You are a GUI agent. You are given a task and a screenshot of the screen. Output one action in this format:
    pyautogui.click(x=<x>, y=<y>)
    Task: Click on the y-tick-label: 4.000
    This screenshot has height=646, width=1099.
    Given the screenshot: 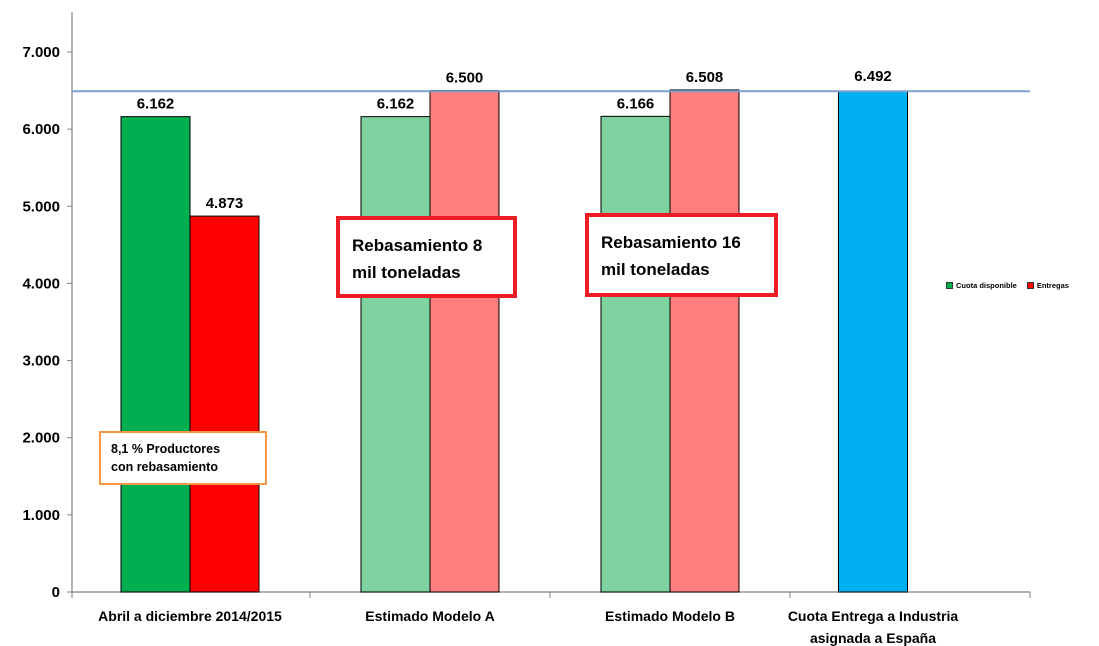 What is the action you would take?
    pyautogui.click(x=41, y=283)
    